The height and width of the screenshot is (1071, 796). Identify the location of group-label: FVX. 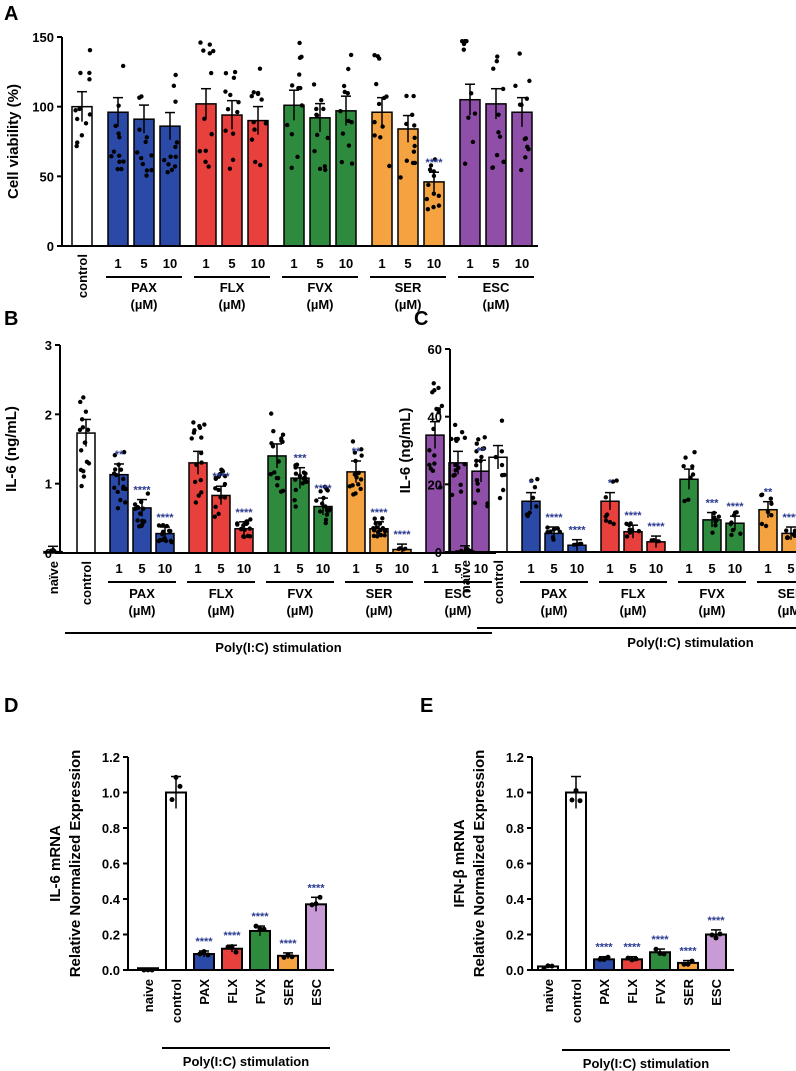
(712, 593).